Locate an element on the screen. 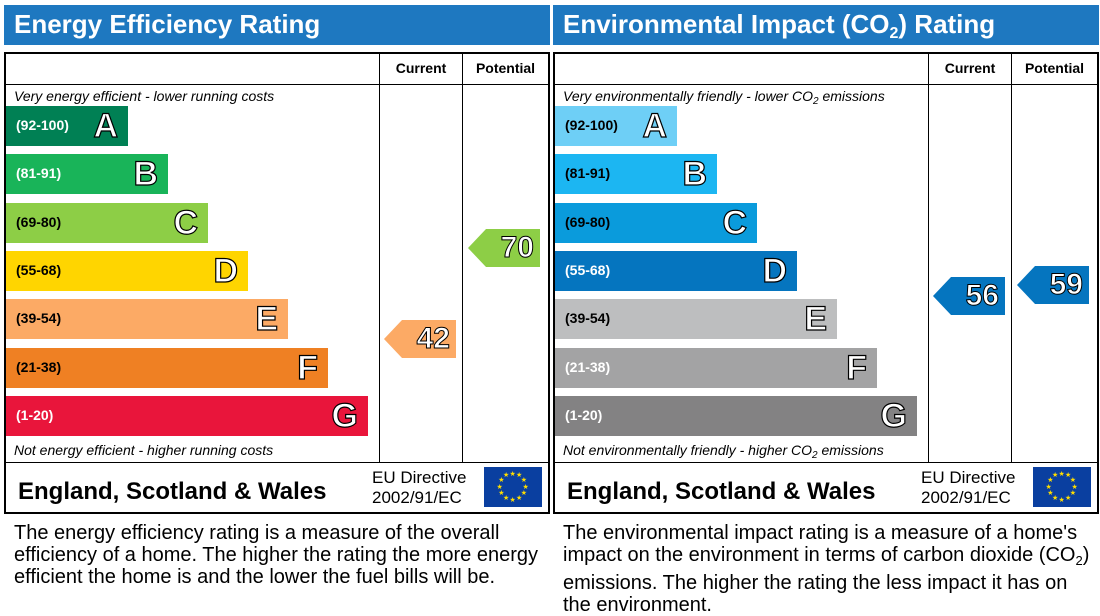 This screenshot has height=616, width=1100. potential-column-header: Potential is located at coordinates (1054, 68).